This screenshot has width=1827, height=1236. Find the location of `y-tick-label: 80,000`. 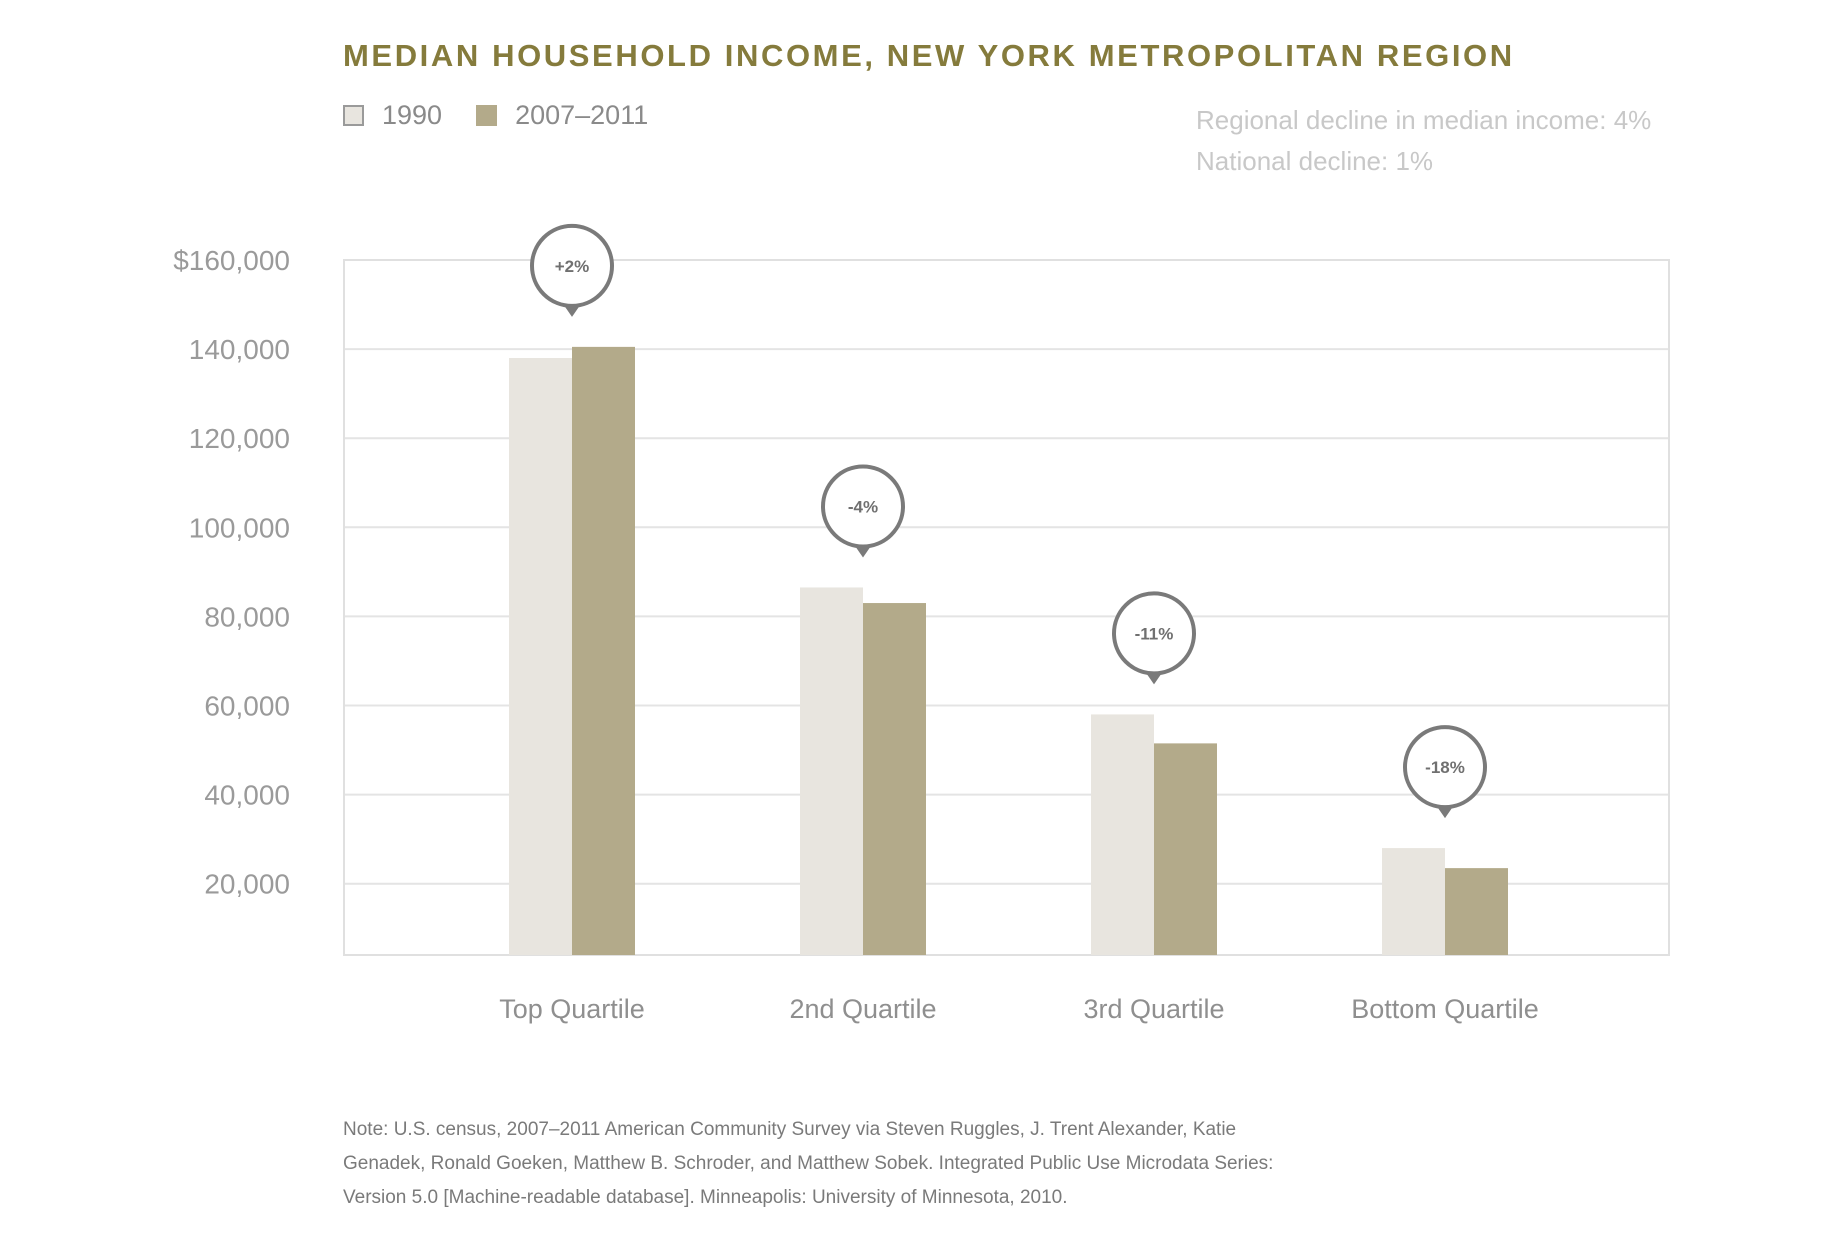

y-tick-label: 80,000 is located at coordinates (247, 616).